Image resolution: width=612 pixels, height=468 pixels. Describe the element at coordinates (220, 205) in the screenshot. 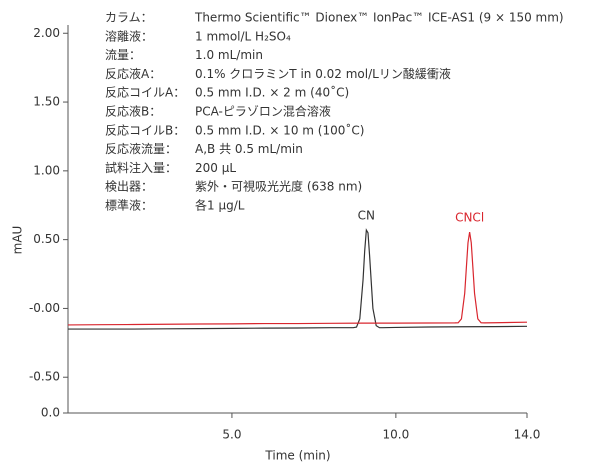

I see `annotation-value: 各1 µg/L` at that location.